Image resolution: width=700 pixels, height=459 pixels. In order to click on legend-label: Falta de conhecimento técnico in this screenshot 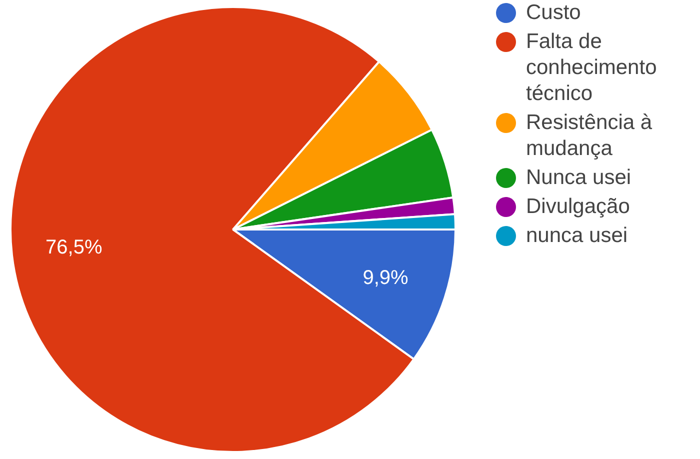, I will do `click(592, 68)`.